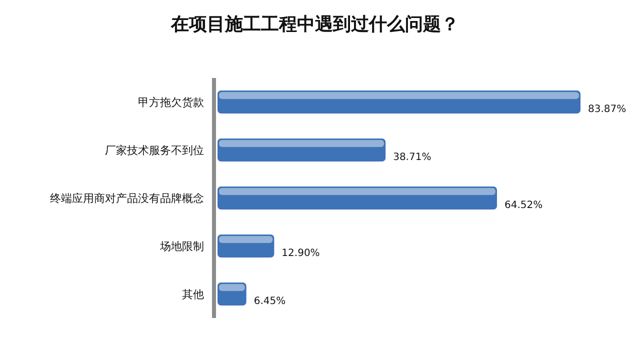 The height and width of the screenshot is (343, 630). Describe the element at coordinates (154, 150) in the screenshot. I see `y-tick-label: 厂家技术服务不到位` at that location.